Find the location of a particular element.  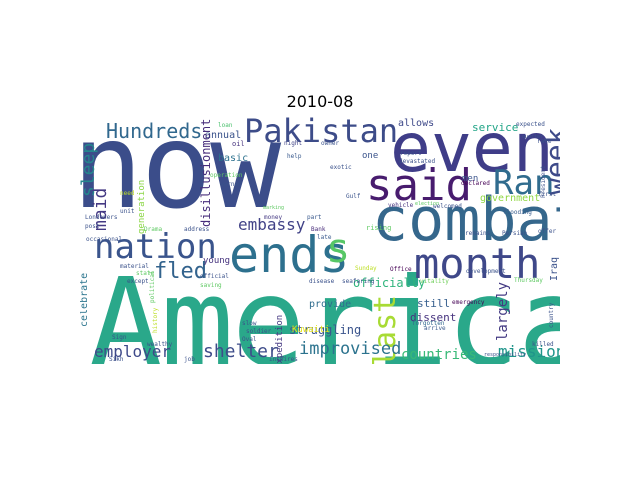

word-material: material is located at coordinates (134, 266).